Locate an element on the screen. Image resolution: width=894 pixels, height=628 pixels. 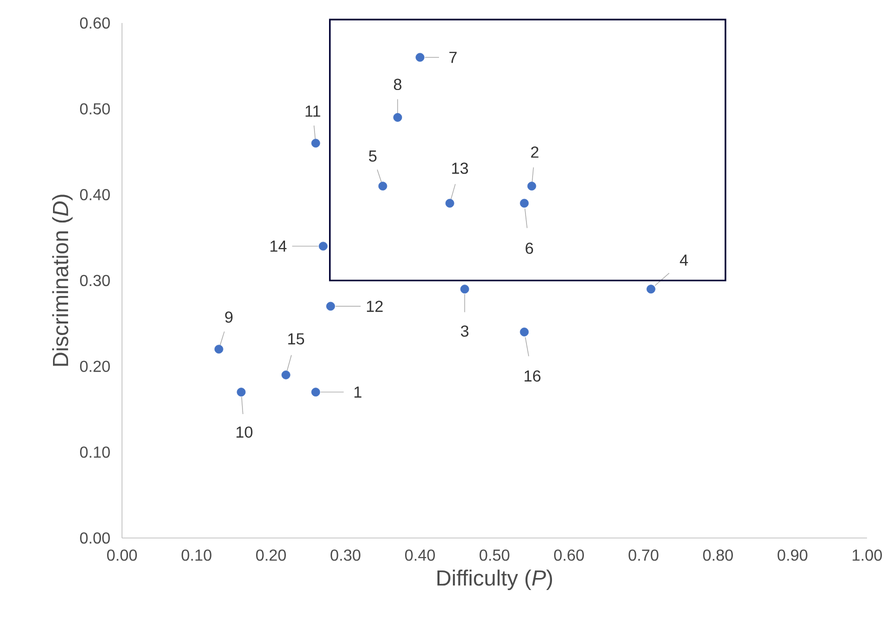
x-tick-label: 0.50 is located at coordinates (495, 555).